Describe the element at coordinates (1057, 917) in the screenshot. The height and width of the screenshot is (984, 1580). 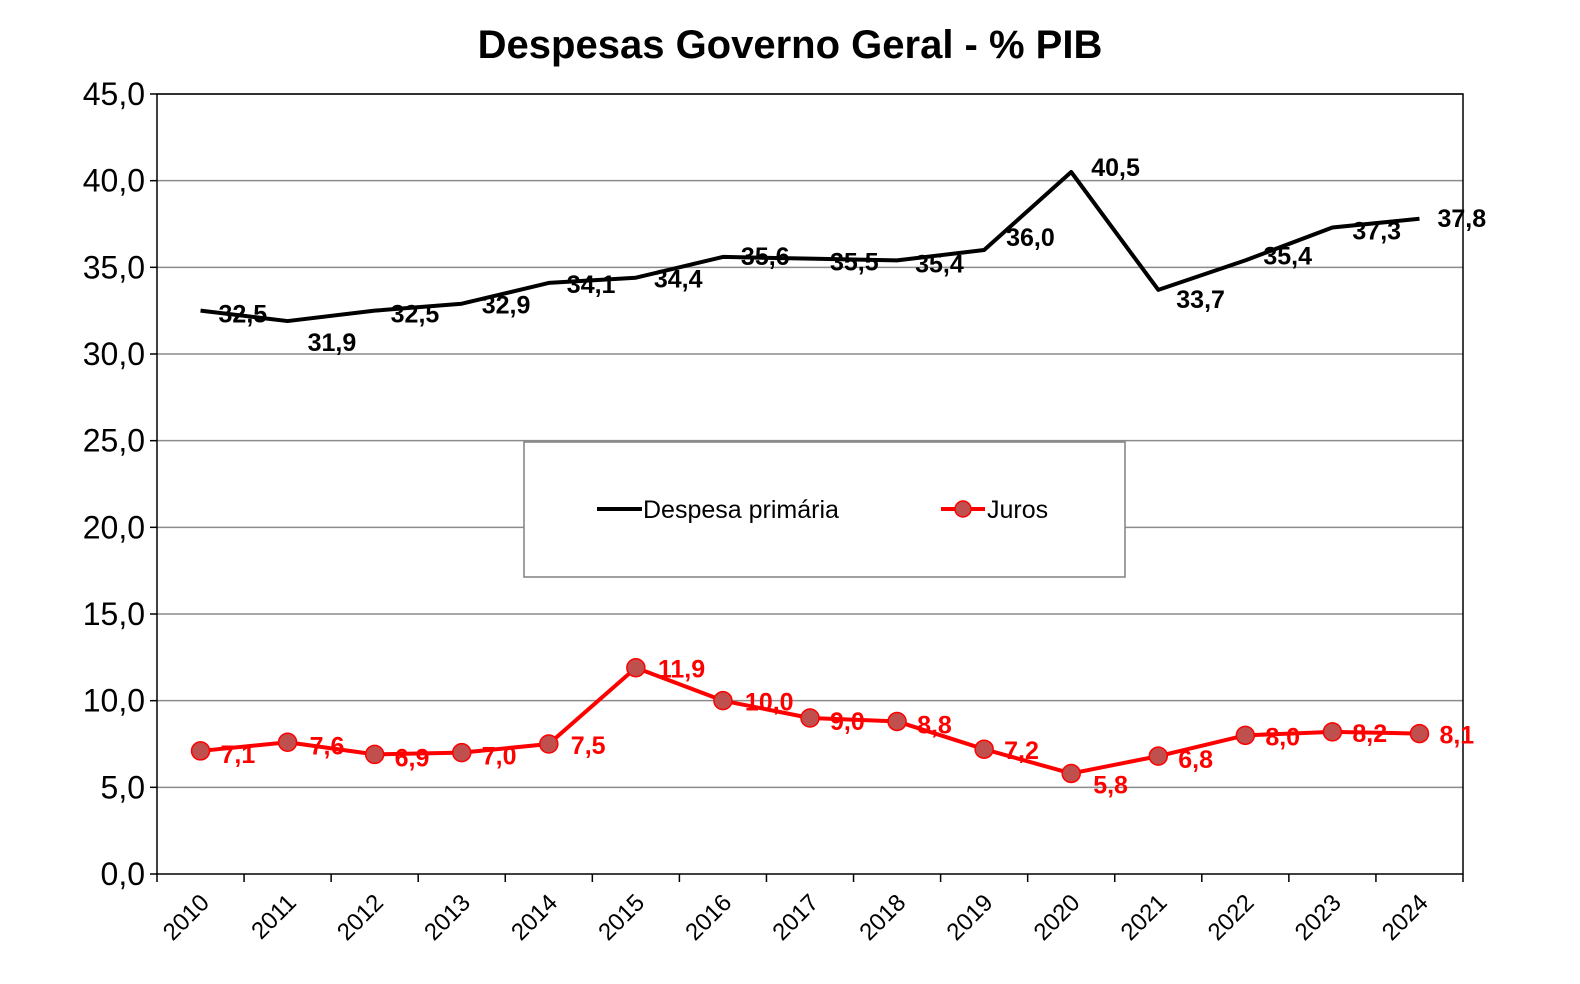
I see `x-tick-label: 2020` at that location.